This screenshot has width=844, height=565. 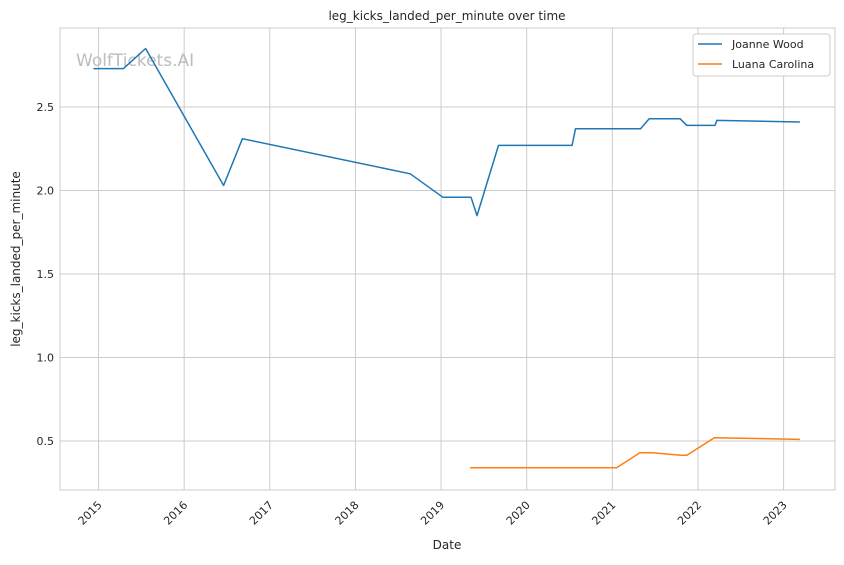 What do you see at coordinates (518, 513) in the screenshot?
I see `x-tick-label: 2020` at bounding box center [518, 513].